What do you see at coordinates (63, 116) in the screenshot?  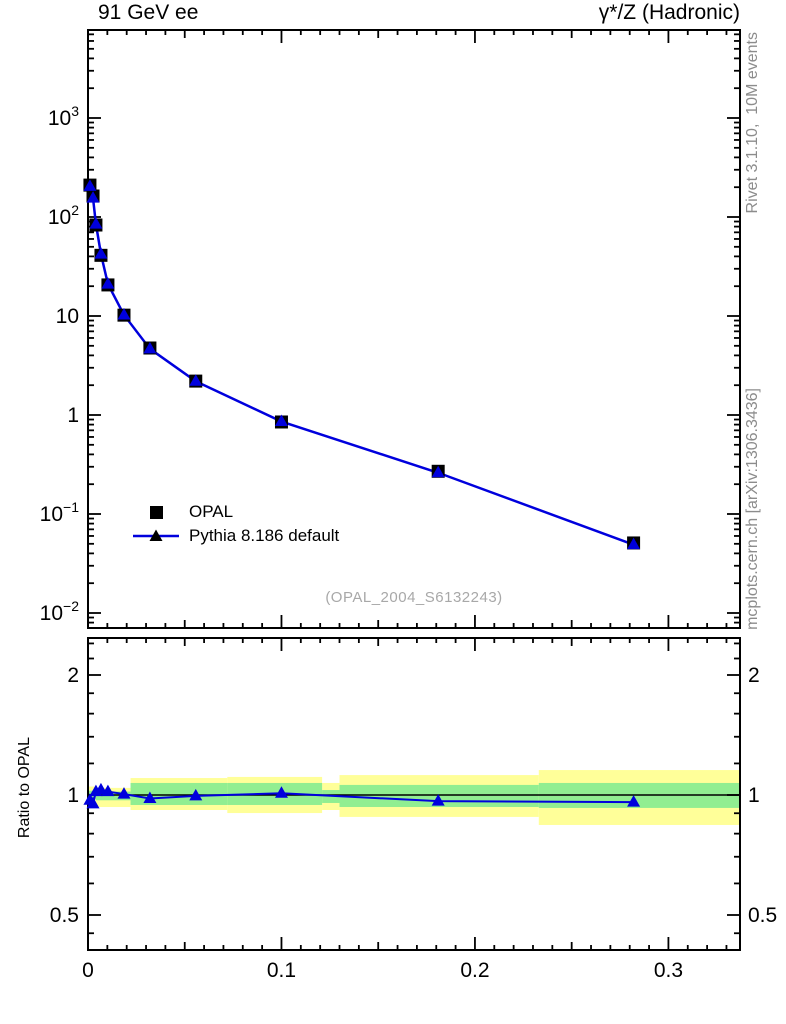 I see `main-y-tick-label: 10³` at bounding box center [63, 116].